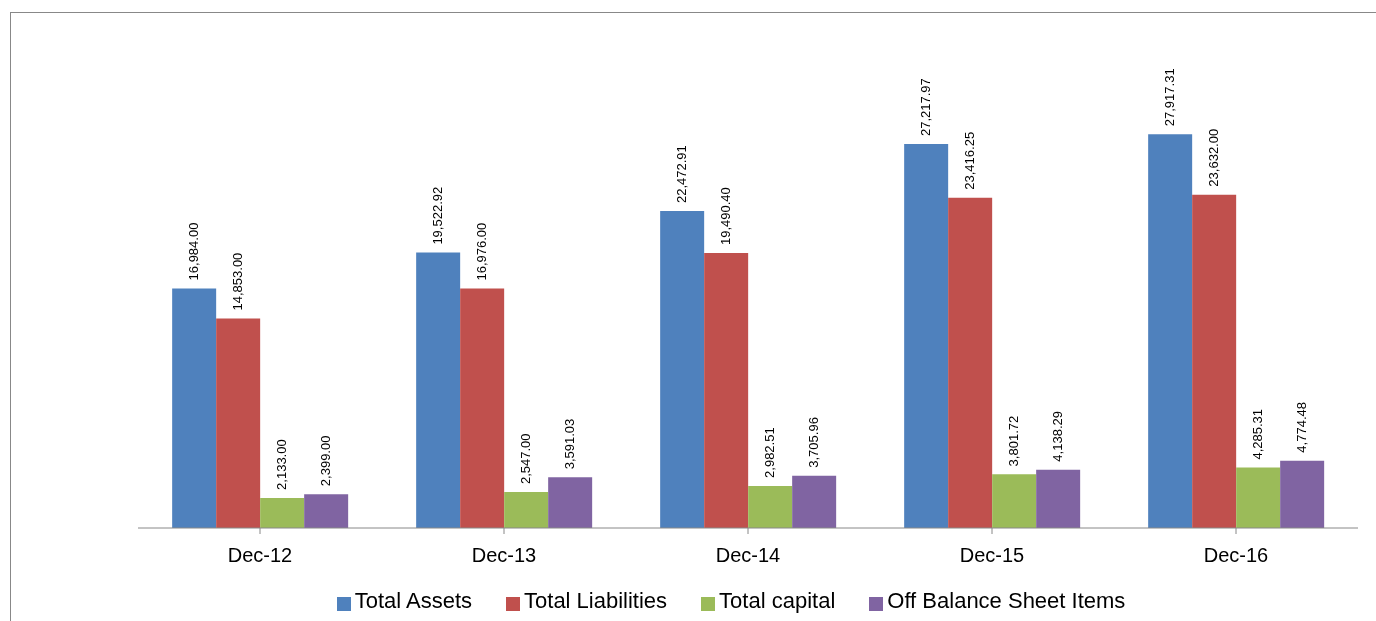  What do you see at coordinates (1258, 434) in the screenshot?
I see `data-label: 4,285.31` at bounding box center [1258, 434].